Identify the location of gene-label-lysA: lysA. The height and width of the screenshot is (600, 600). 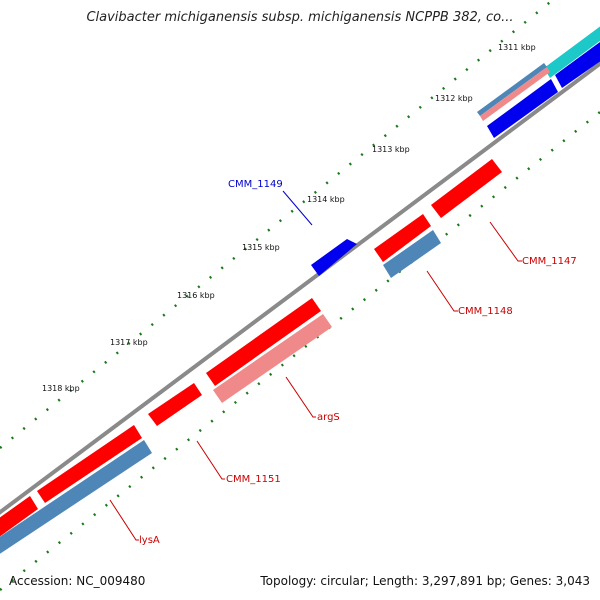
(149, 540).